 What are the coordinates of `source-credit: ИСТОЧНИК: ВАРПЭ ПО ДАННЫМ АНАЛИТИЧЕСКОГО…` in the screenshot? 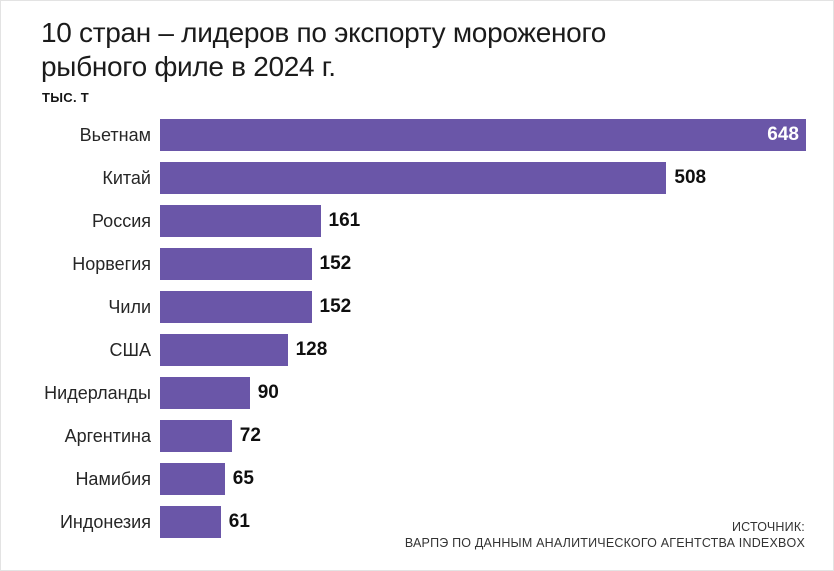 It's located at (605, 535).